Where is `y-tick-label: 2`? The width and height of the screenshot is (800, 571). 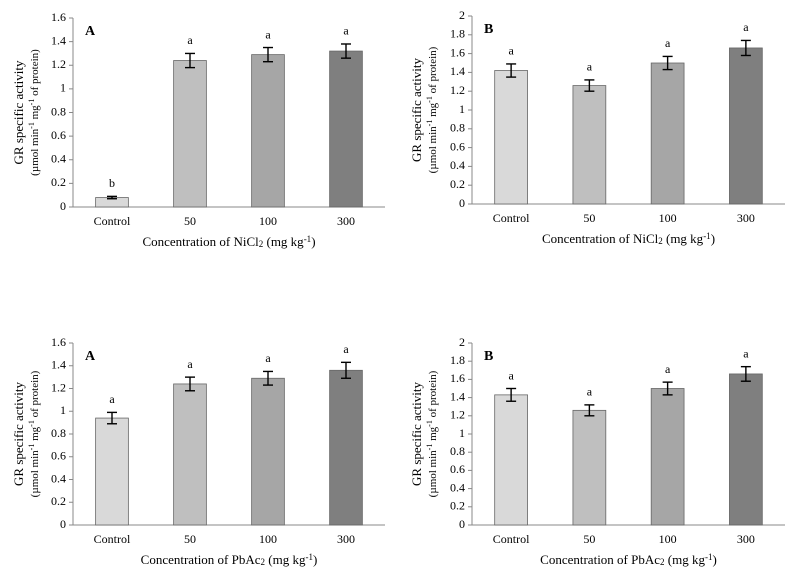
y-tick-label: 2 is located at coordinates (462, 342).